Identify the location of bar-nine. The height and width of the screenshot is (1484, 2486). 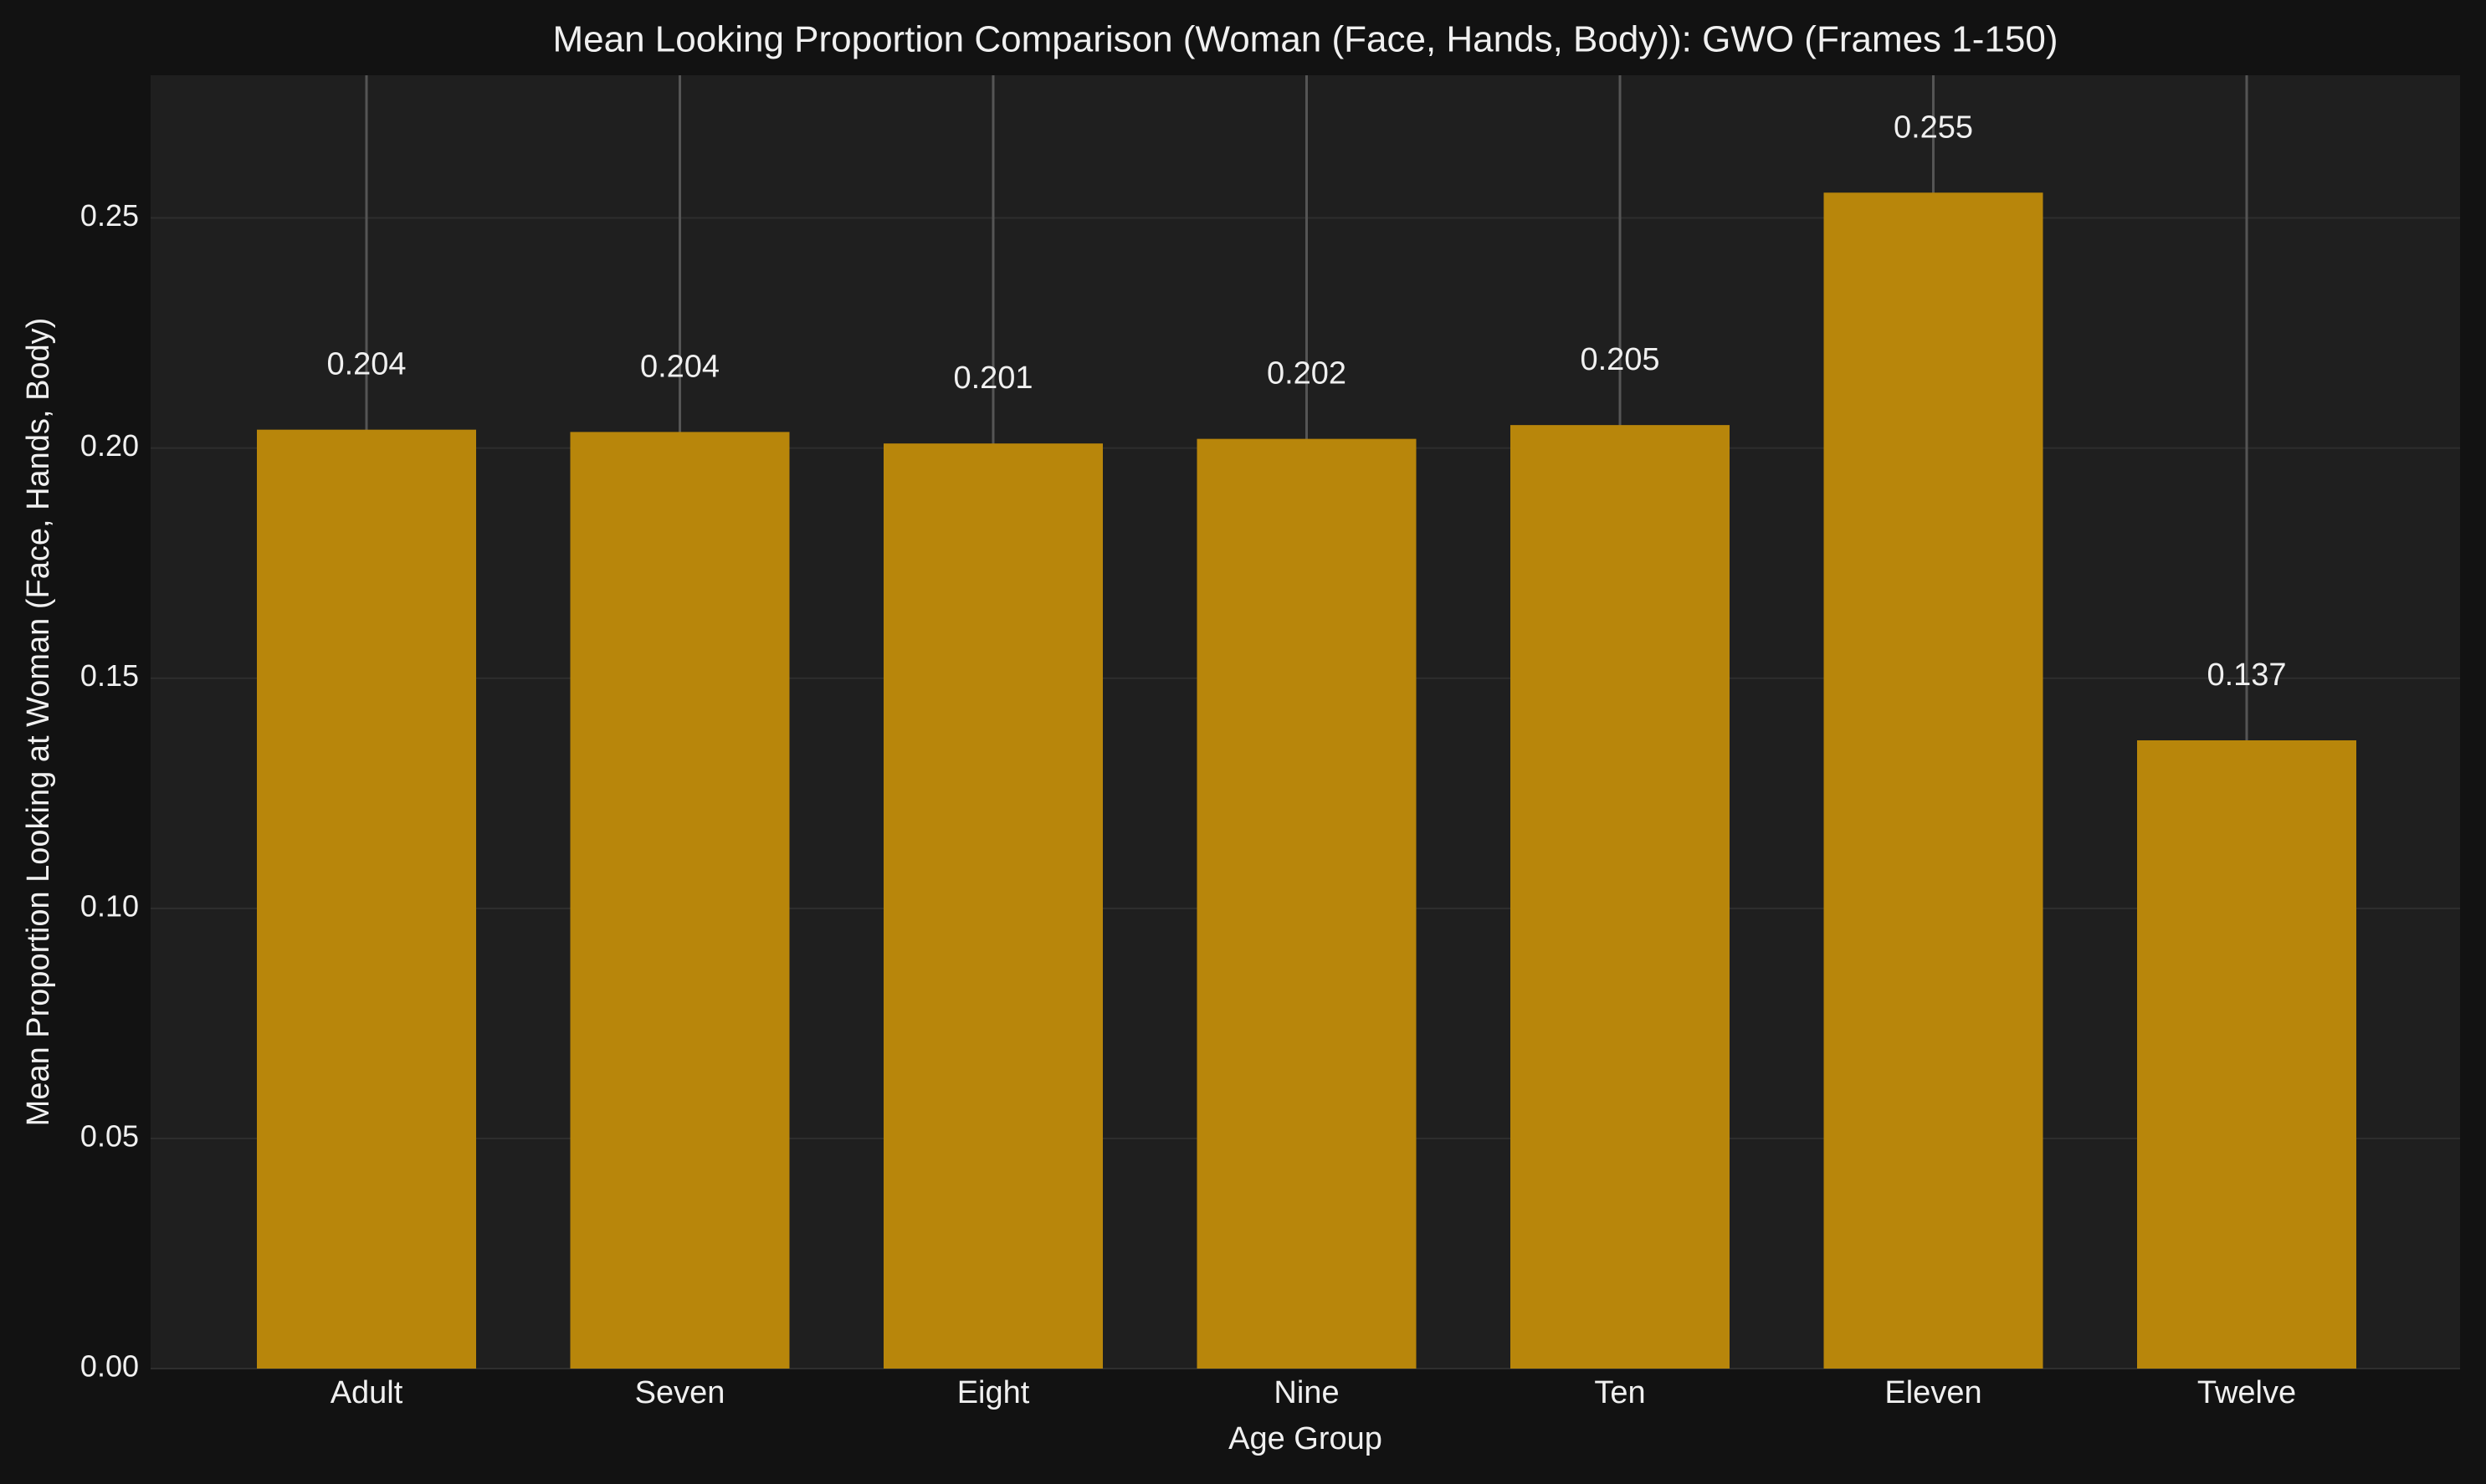
(1307, 903).